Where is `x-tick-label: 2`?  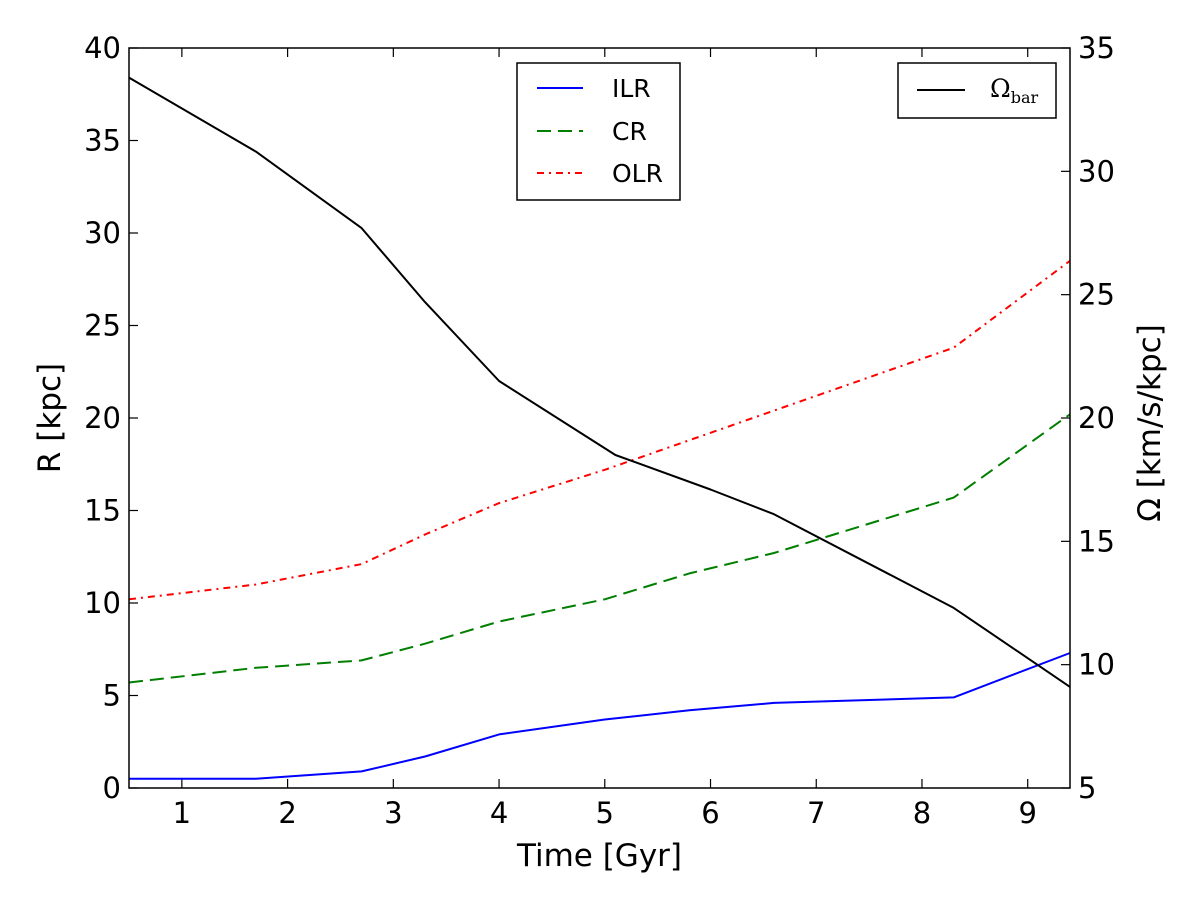 x-tick-label: 2 is located at coordinates (287, 813).